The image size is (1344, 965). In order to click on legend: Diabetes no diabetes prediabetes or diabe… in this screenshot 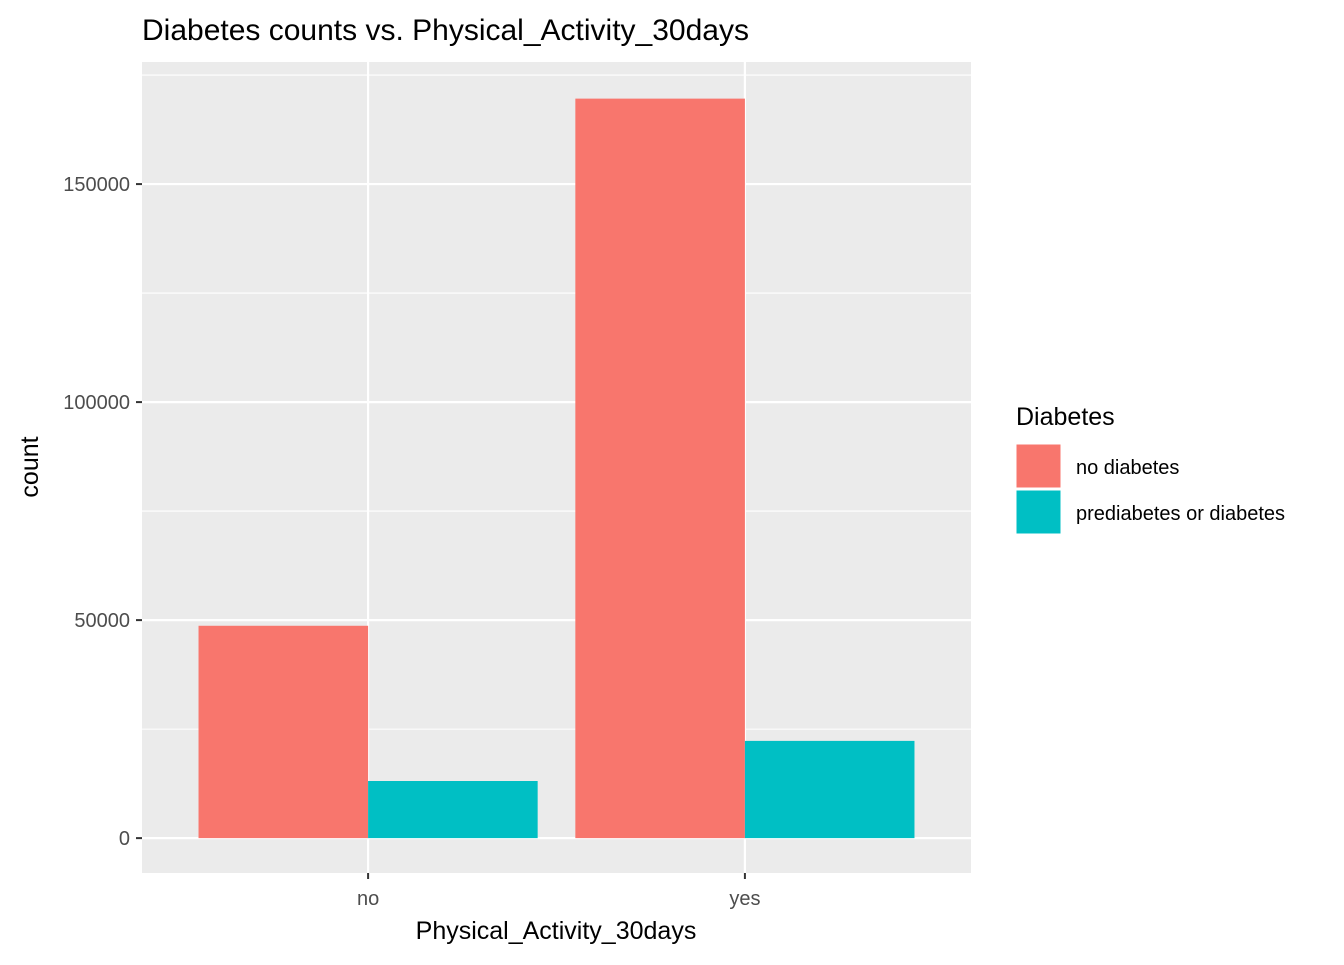, I will do `click(1150, 469)`.